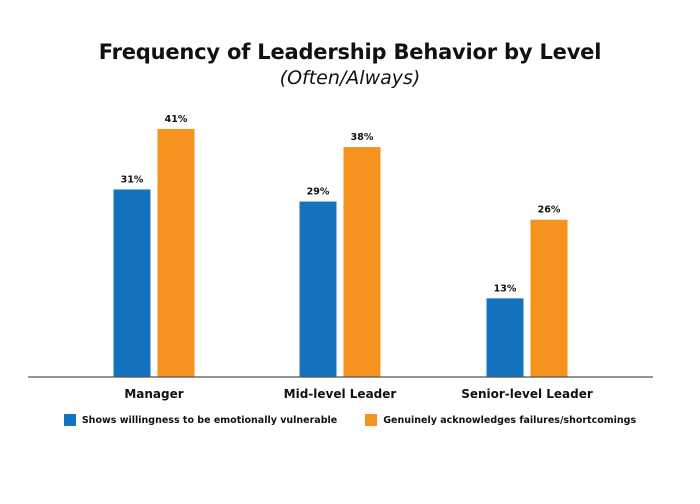 Image resolution: width=700 pixels, height=504 pixels. I want to click on data-label-mid-level-leader-series-2: 38%, so click(362, 137).